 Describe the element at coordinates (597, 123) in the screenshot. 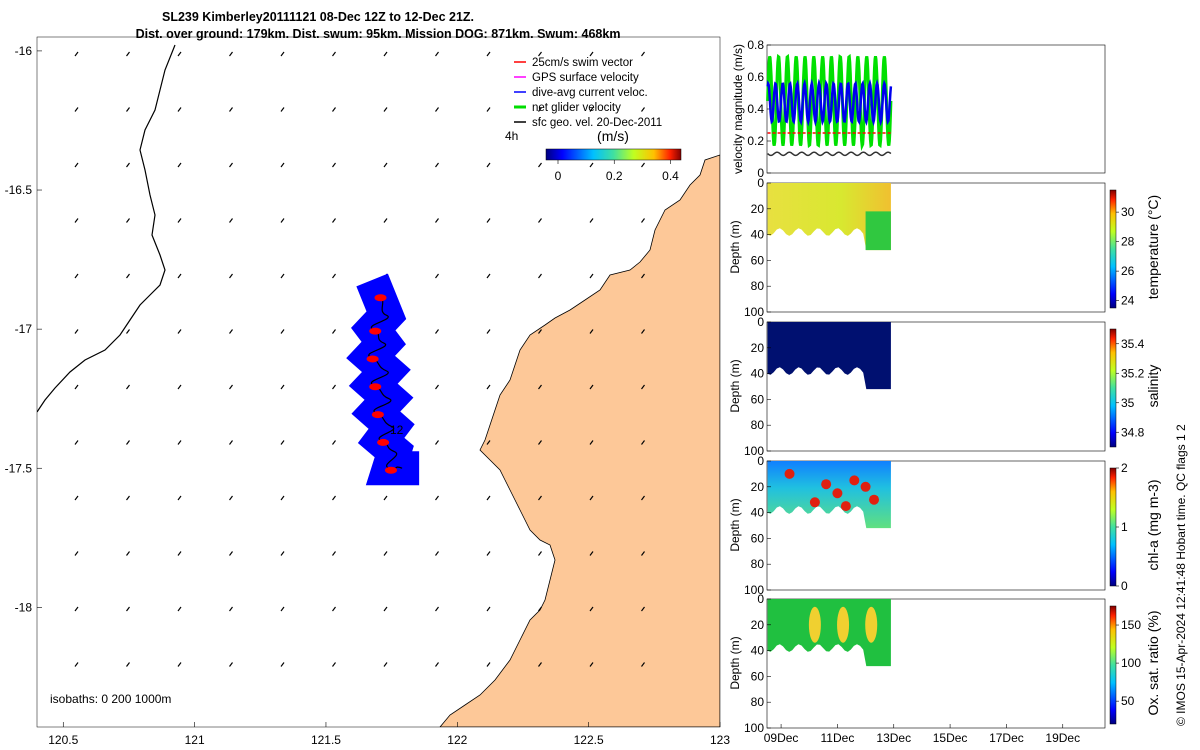

I see `legend-label: sfc geo. vel. 20-Dec-2011` at that location.